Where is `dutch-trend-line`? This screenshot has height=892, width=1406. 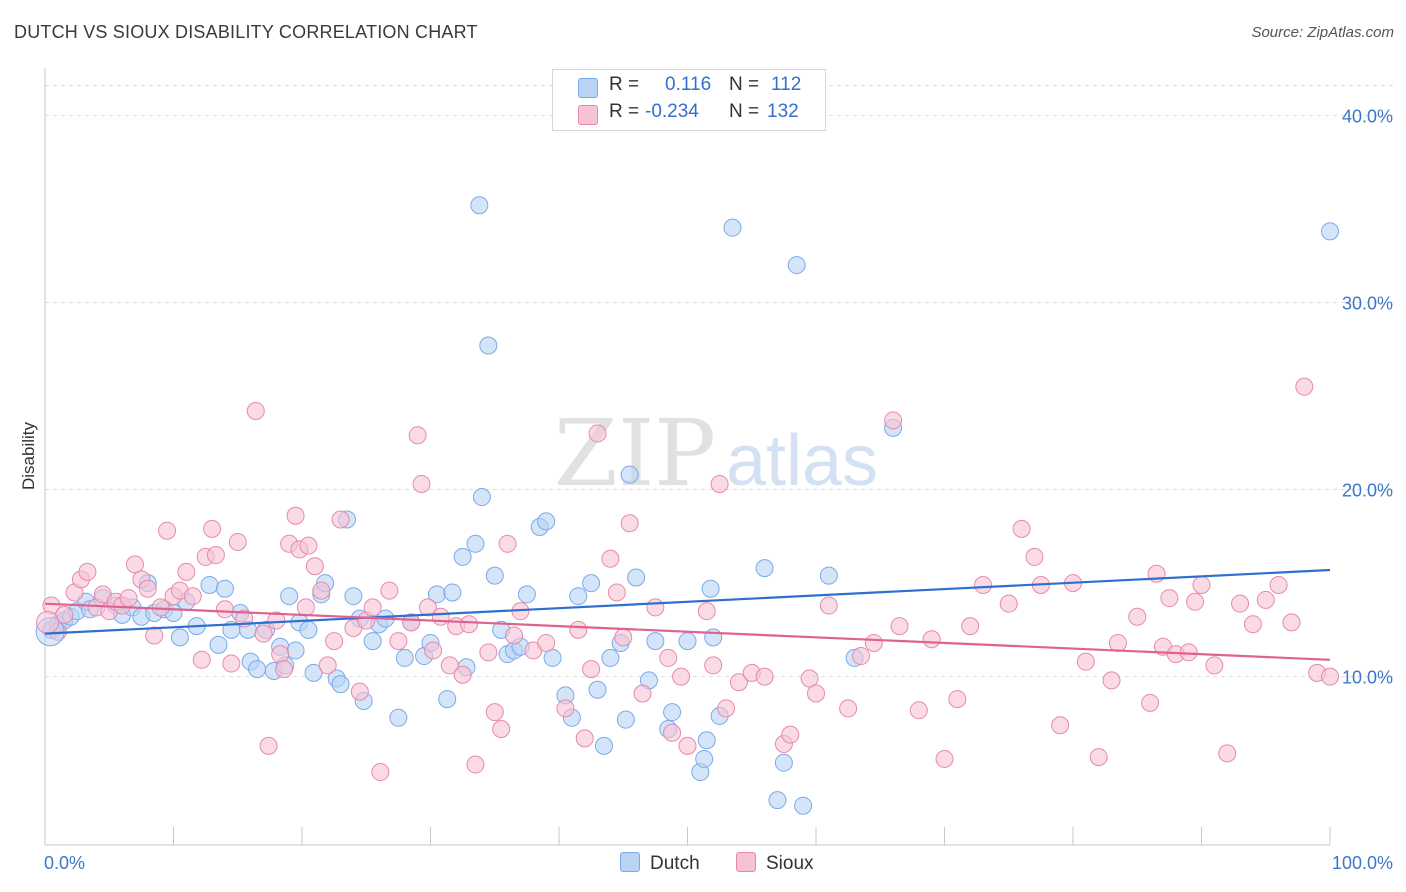 dutch-trend-line is located at coordinates (687, 601).